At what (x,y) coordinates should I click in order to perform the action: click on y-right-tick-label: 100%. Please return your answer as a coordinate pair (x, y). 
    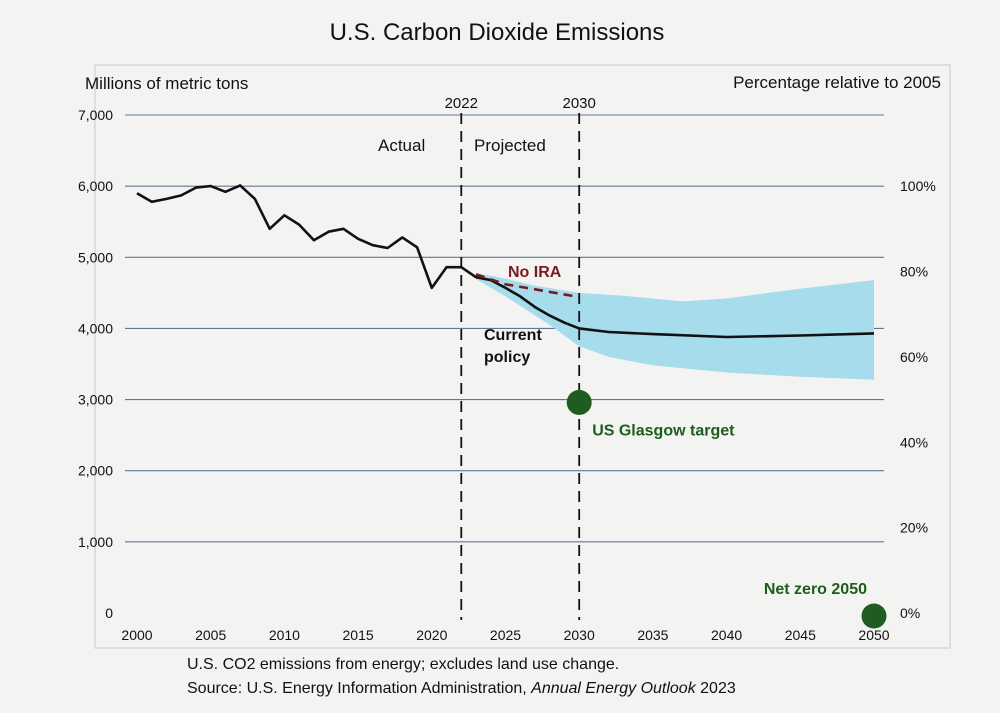
    Looking at the image, I should click on (918, 186).